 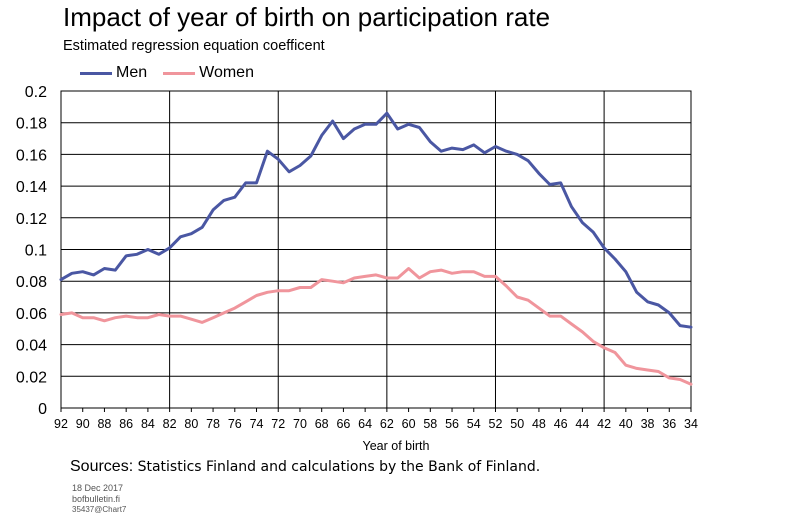 I want to click on y-tick-label: 0.02, so click(x=31, y=377).